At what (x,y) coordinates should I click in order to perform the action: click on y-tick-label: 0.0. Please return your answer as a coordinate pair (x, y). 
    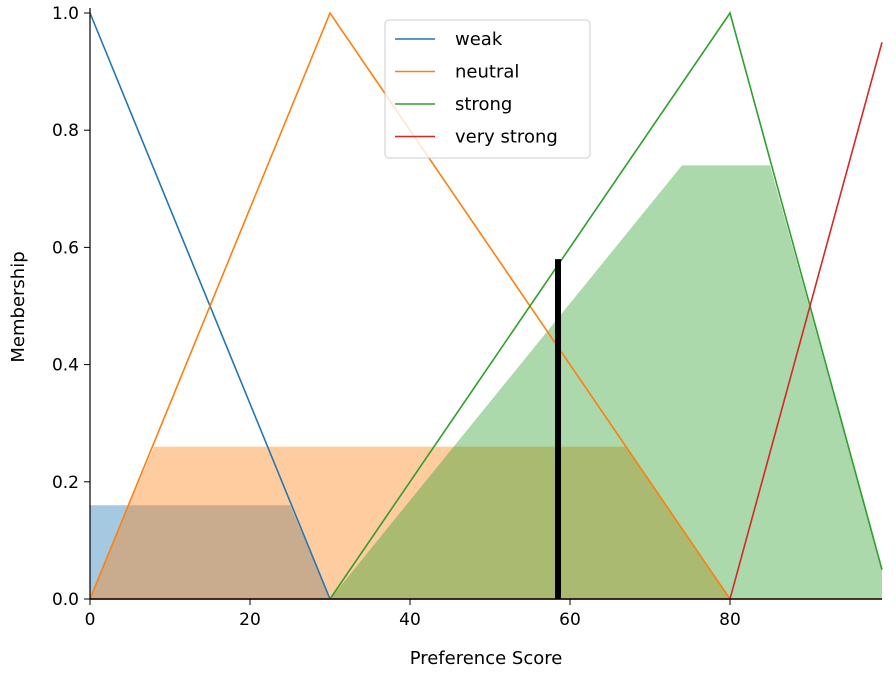
    Looking at the image, I should click on (65, 600).